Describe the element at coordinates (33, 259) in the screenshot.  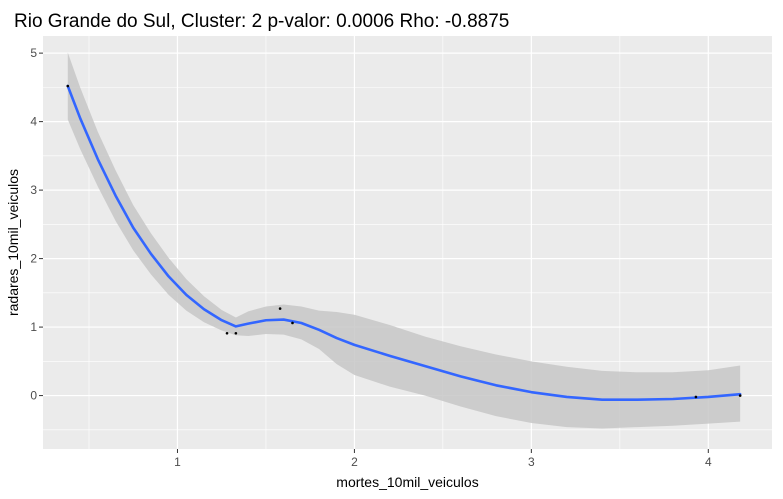
I see `y-tick-label: 2` at that location.